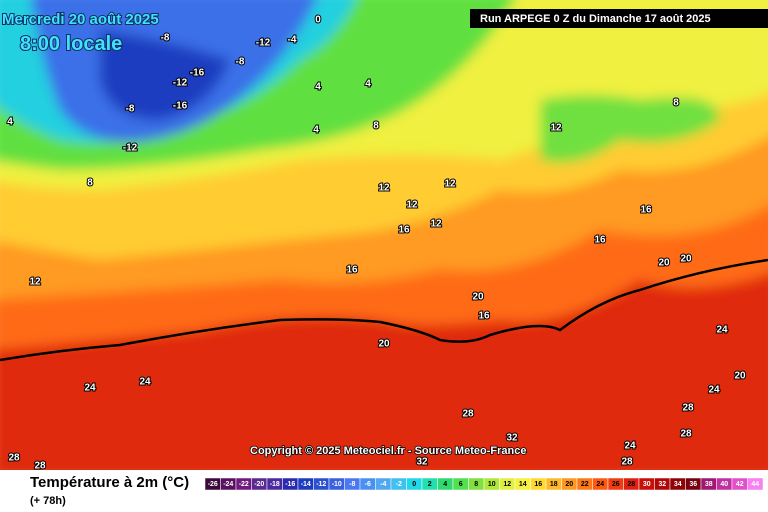 Image resolution: width=768 pixels, height=512 pixels. What do you see at coordinates (259, 484) in the screenshot?
I see `colorbar-tick-label: -20` at bounding box center [259, 484].